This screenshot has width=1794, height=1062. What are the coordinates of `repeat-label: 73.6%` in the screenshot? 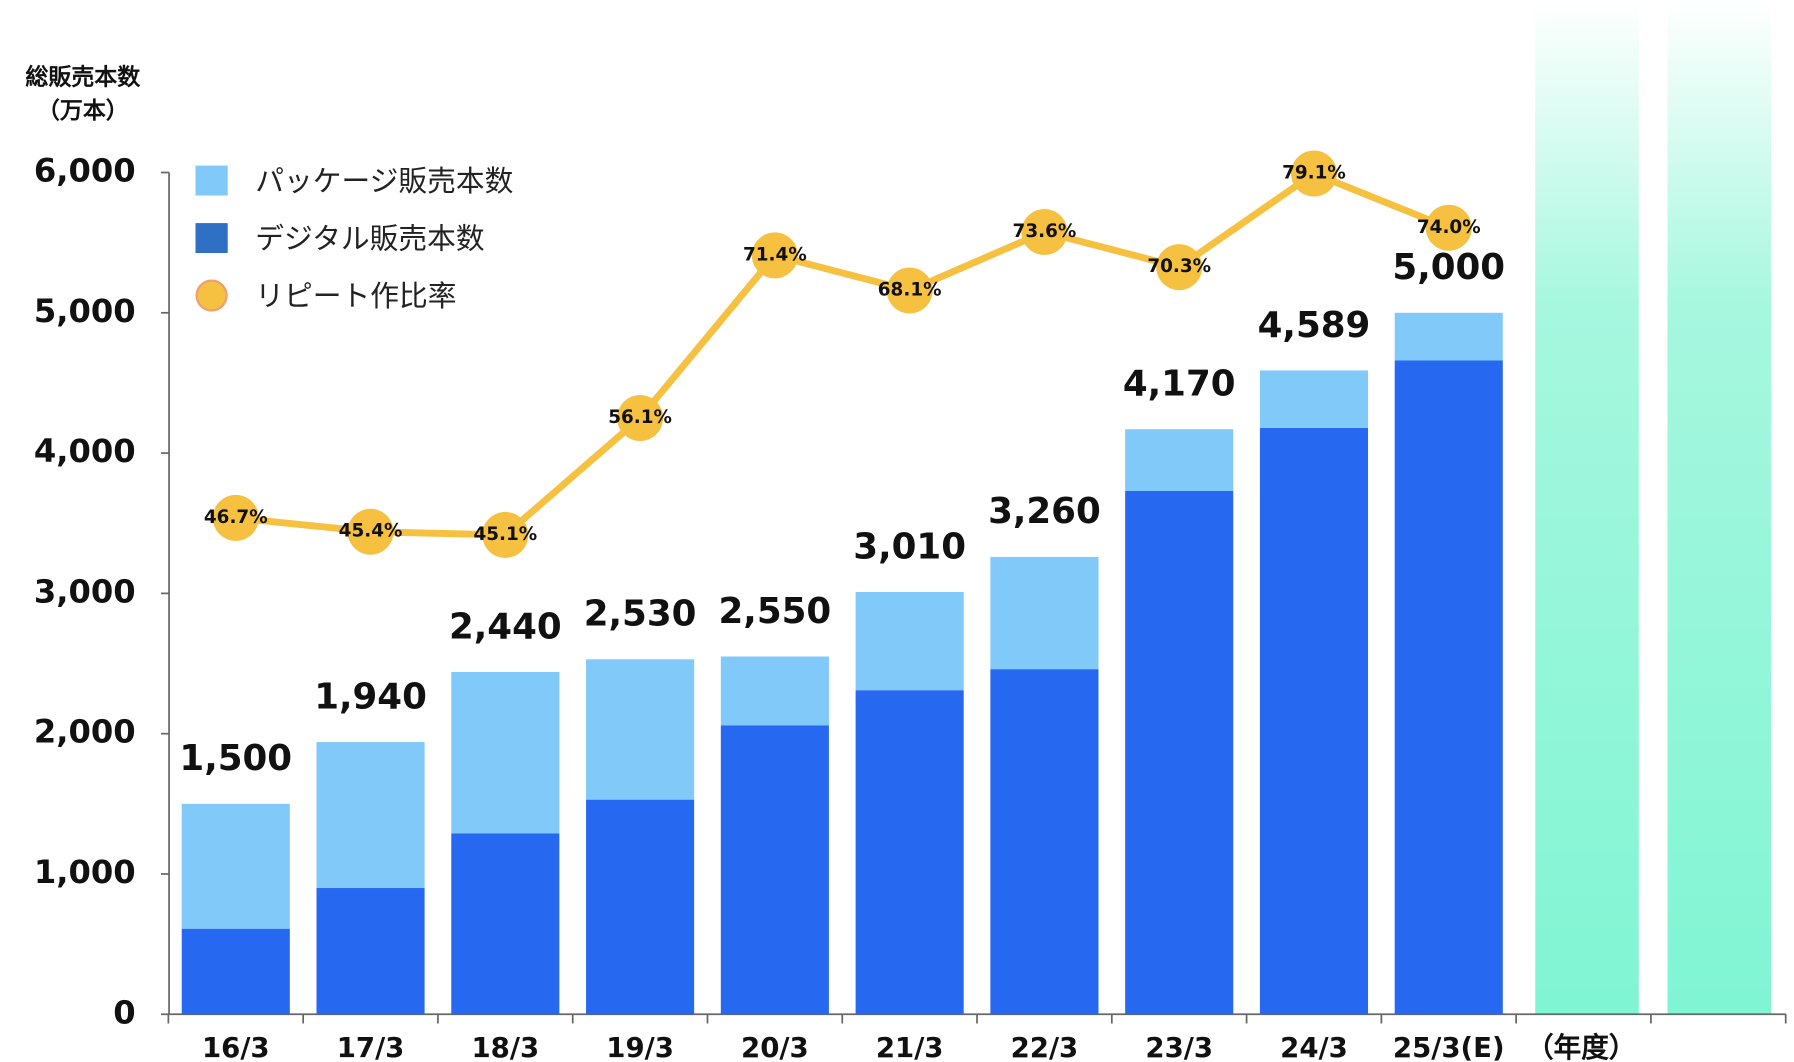 It's located at (1045, 231).